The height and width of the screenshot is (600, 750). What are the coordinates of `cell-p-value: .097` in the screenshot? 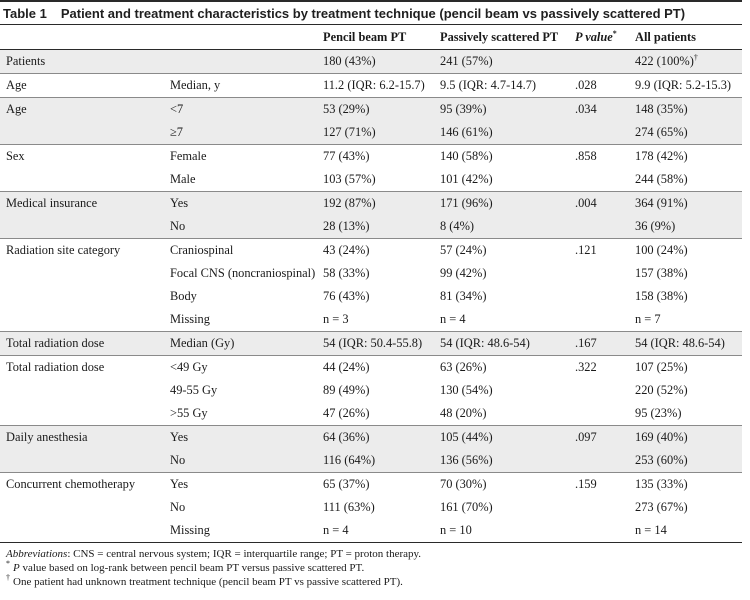 It's located at (599, 437).